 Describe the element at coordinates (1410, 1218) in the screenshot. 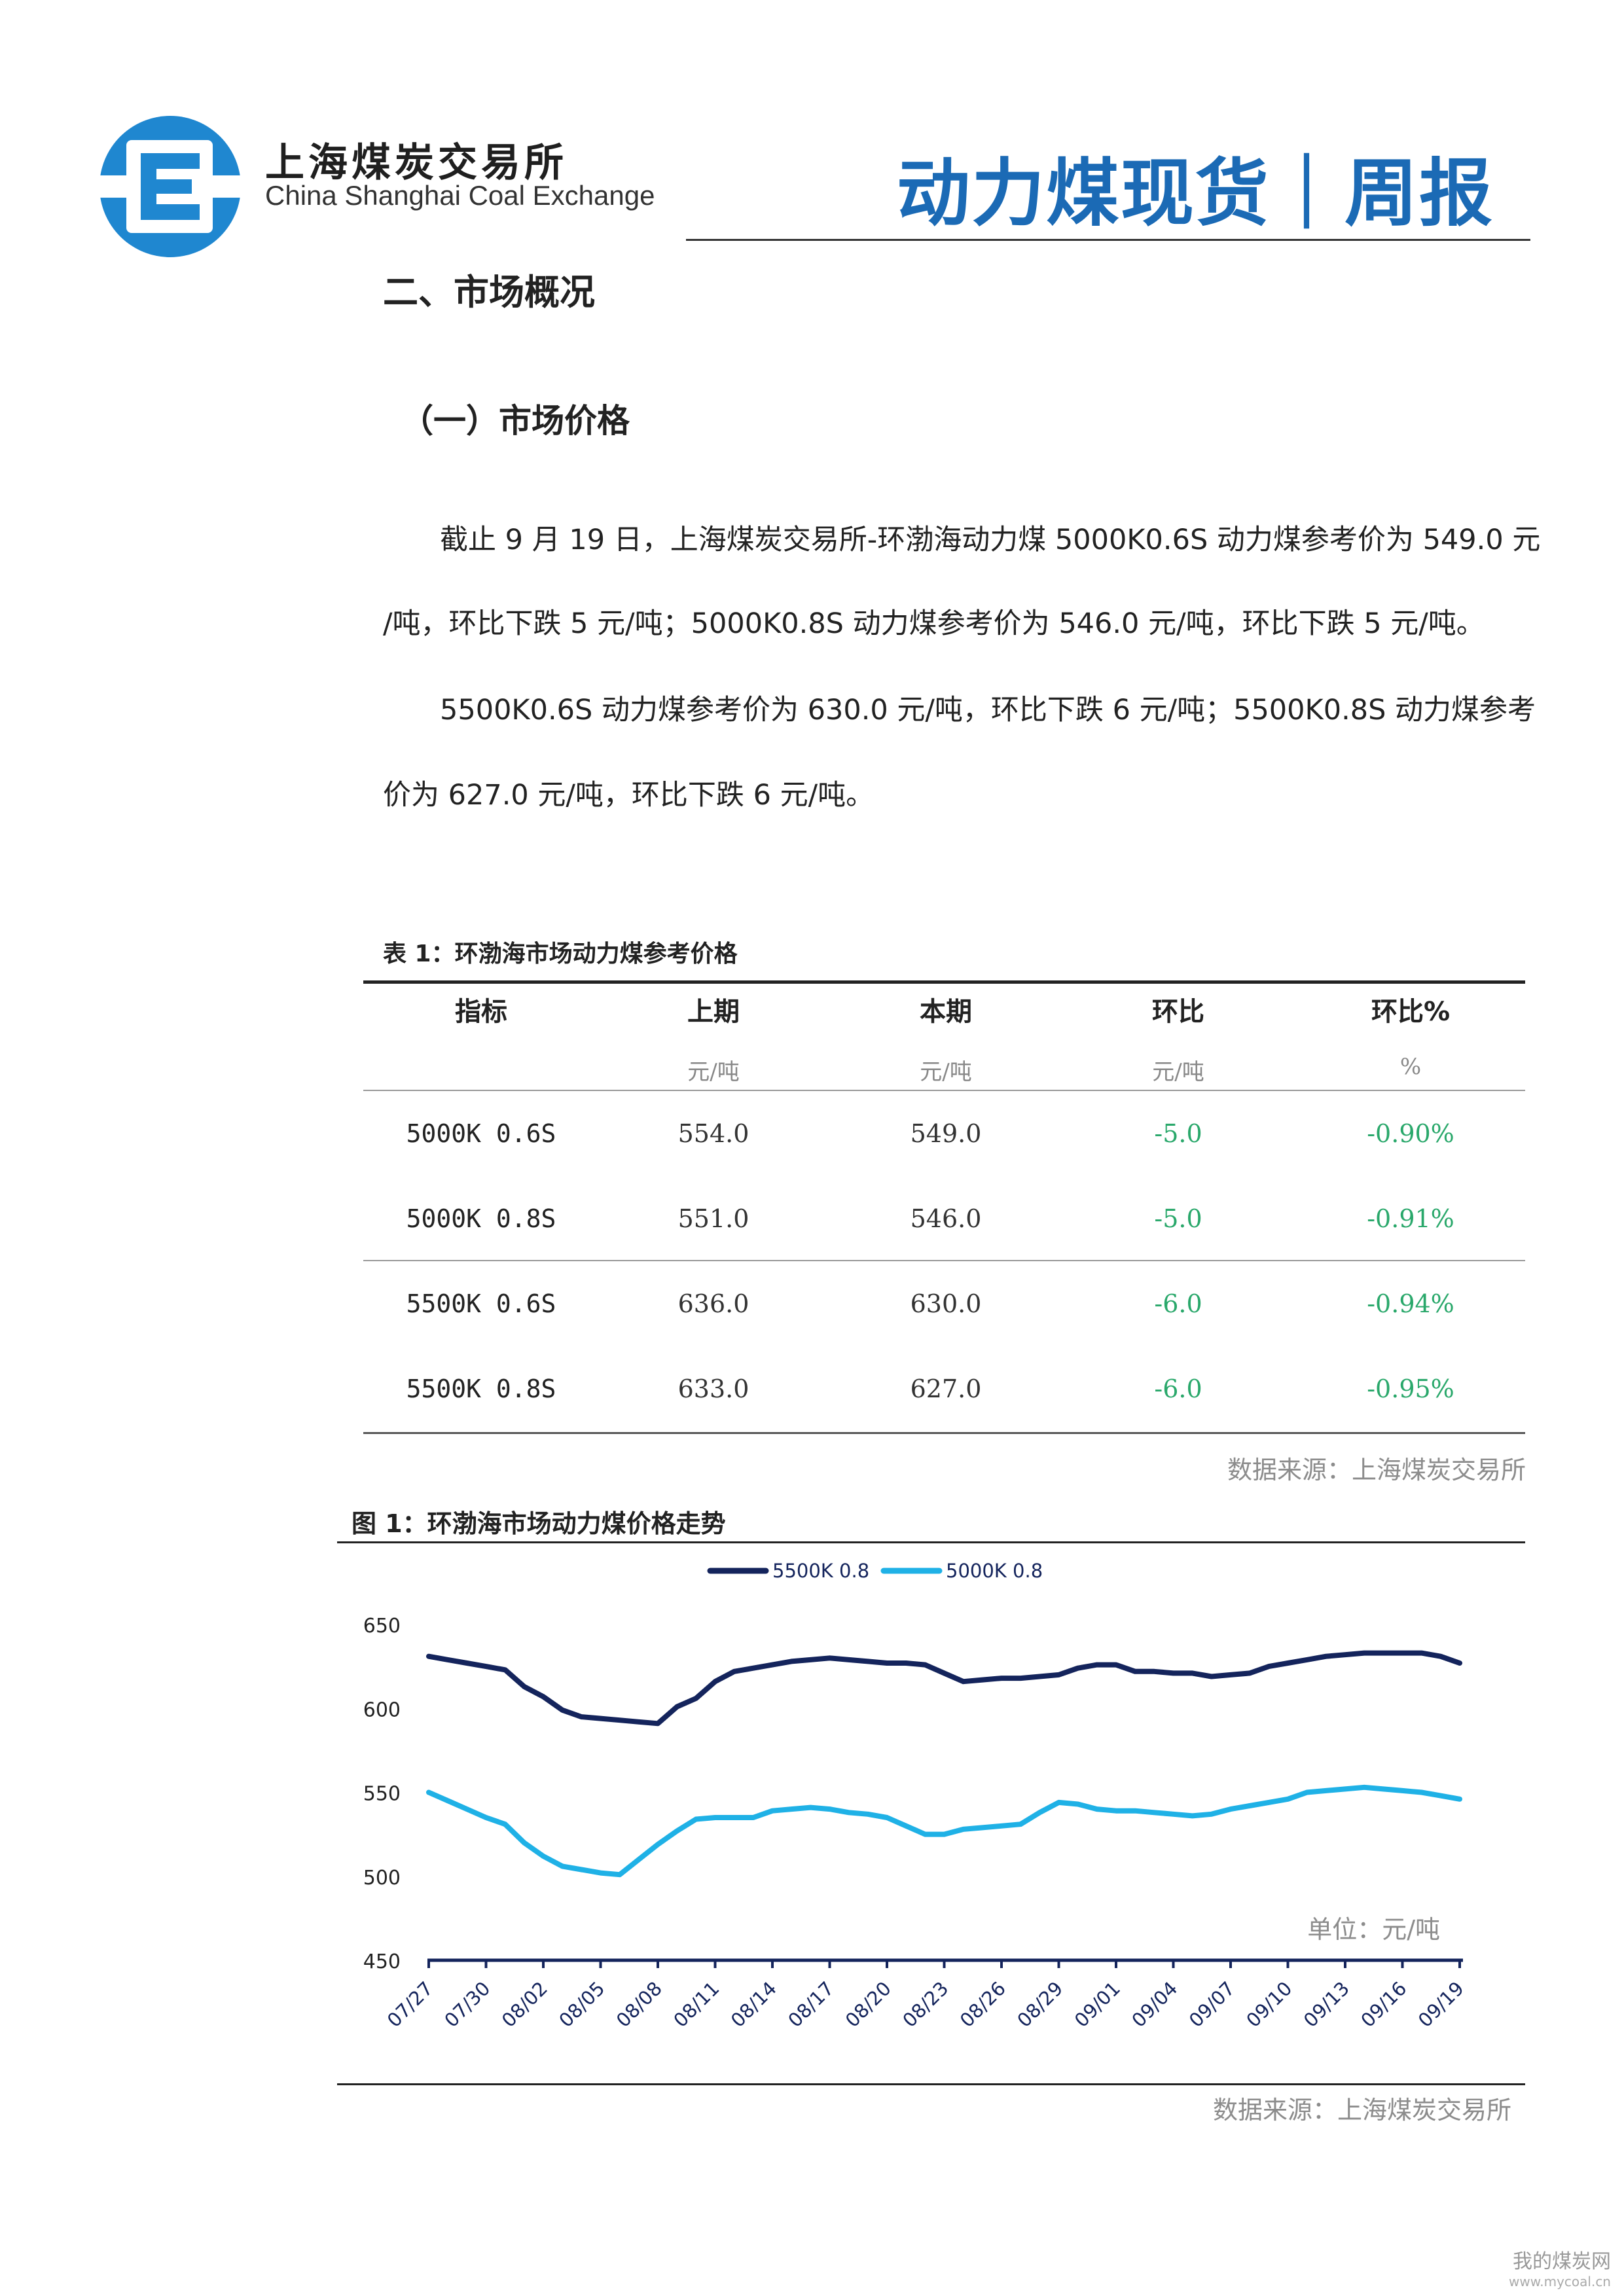

I see `table-cell: -0.91%` at that location.